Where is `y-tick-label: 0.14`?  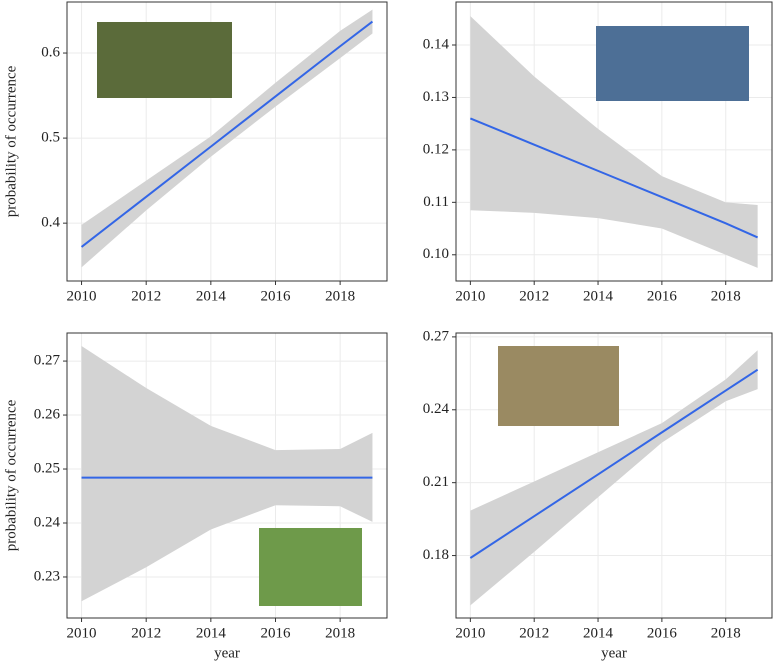
y-tick-label: 0.14 is located at coordinates (436, 44).